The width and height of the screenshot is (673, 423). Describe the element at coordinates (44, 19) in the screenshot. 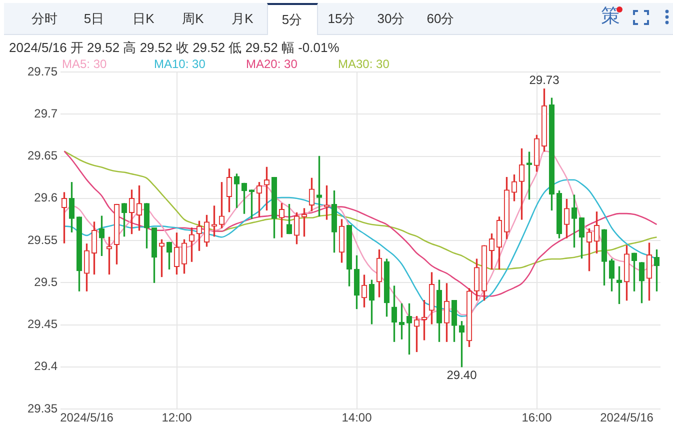

I see `text: 分时` at that location.